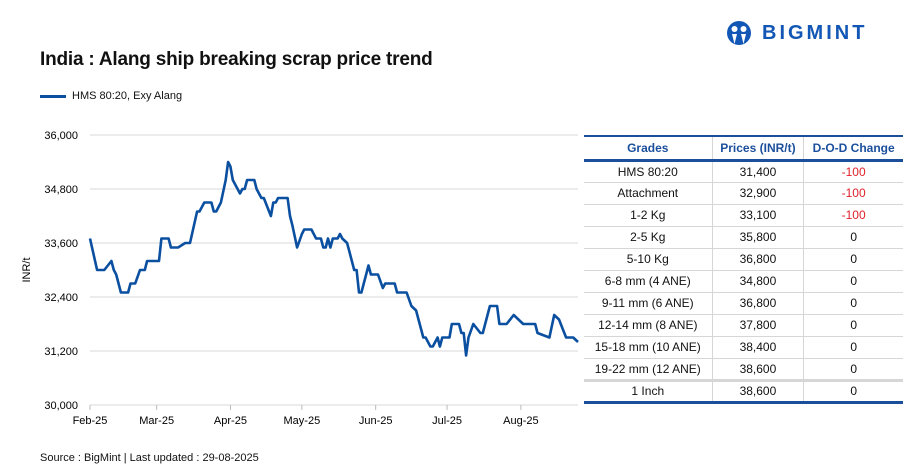 The image size is (904, 471). I want to click on table-row: 12-14 mm (8 ANE) 37,800 0, so click(743, 325).